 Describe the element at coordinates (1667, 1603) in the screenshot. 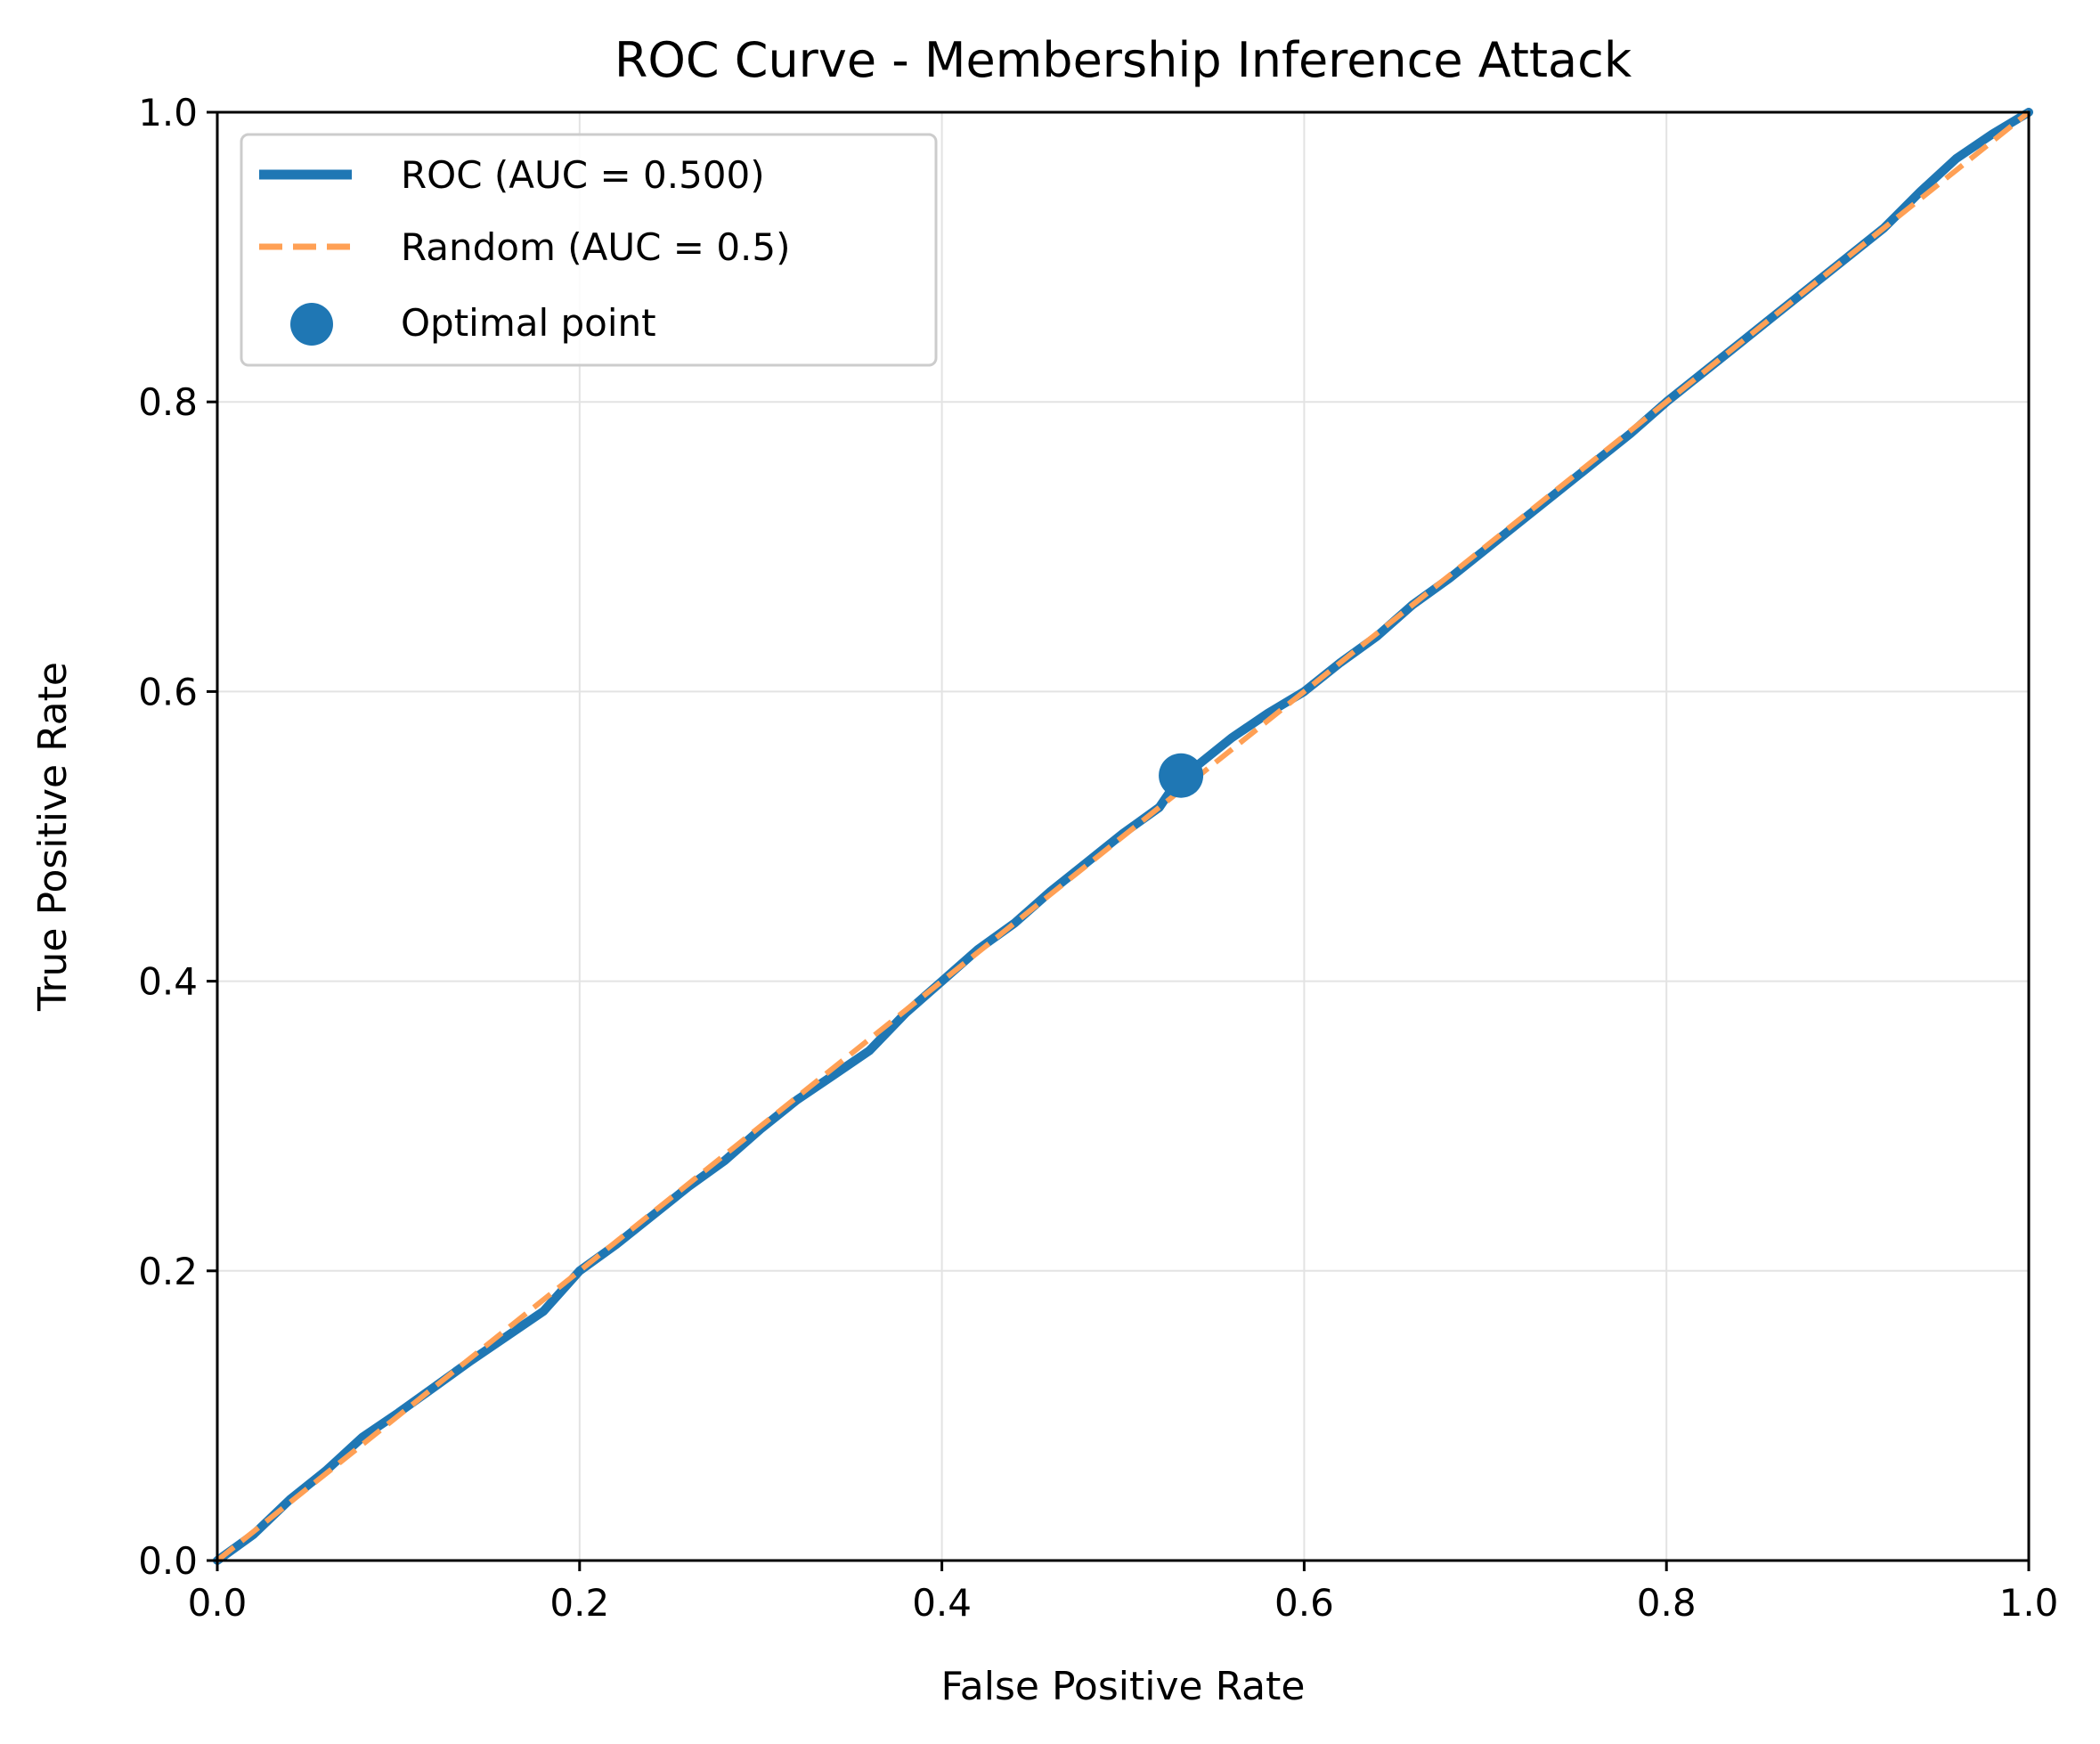

I see `x-tick-label: 0.8` at that location.